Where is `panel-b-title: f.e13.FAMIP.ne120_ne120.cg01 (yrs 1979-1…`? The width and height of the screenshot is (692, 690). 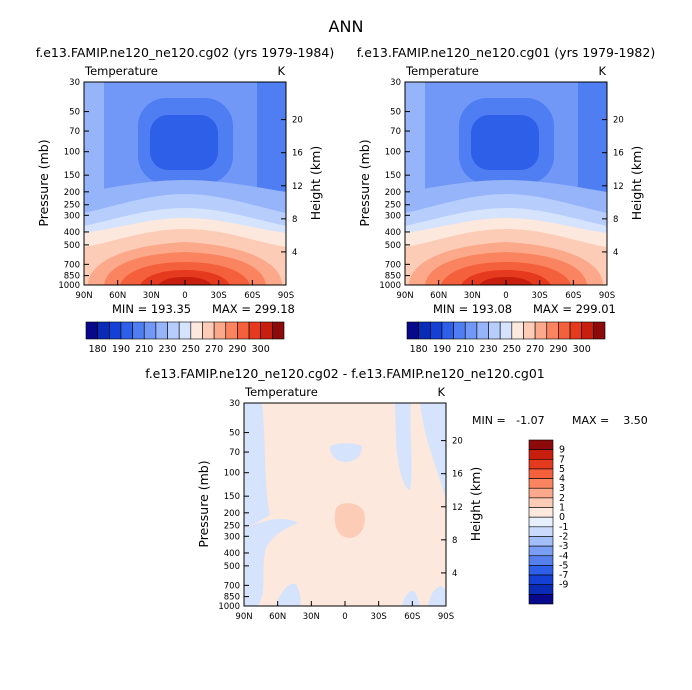 panel-b-title: f.e13.FAMIP.ne120_ne120.cg01 (yrs 1979-1… is located at coordinates (506, 52).